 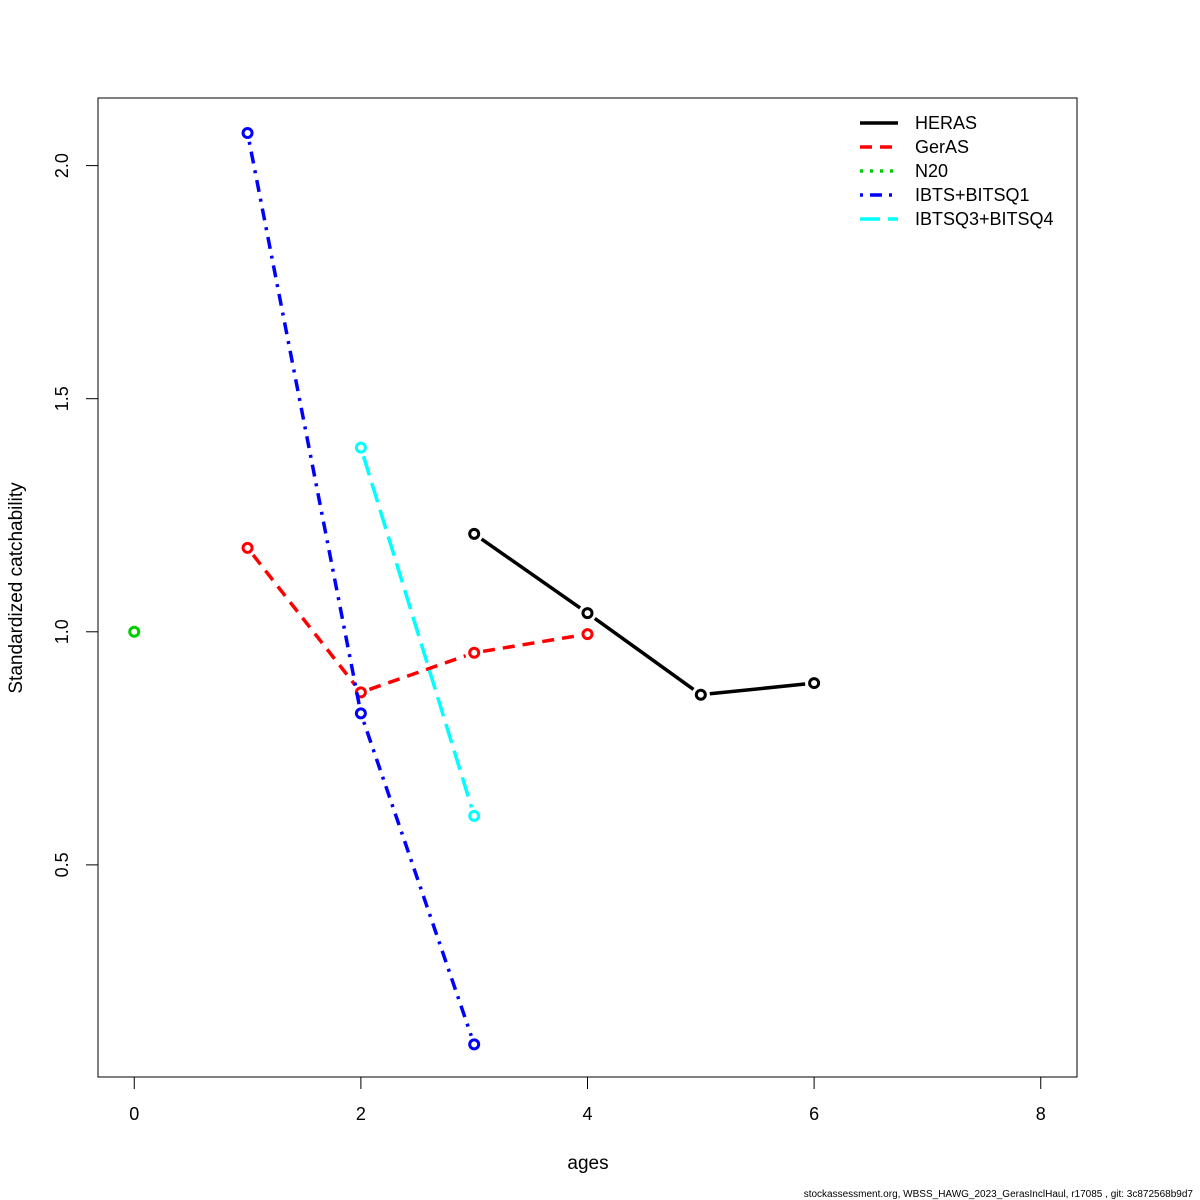 What do you see at coordinates (62, 631) in the screenshot?
I see `y-tick-label: 1.0` at bounding box center [62, 631].